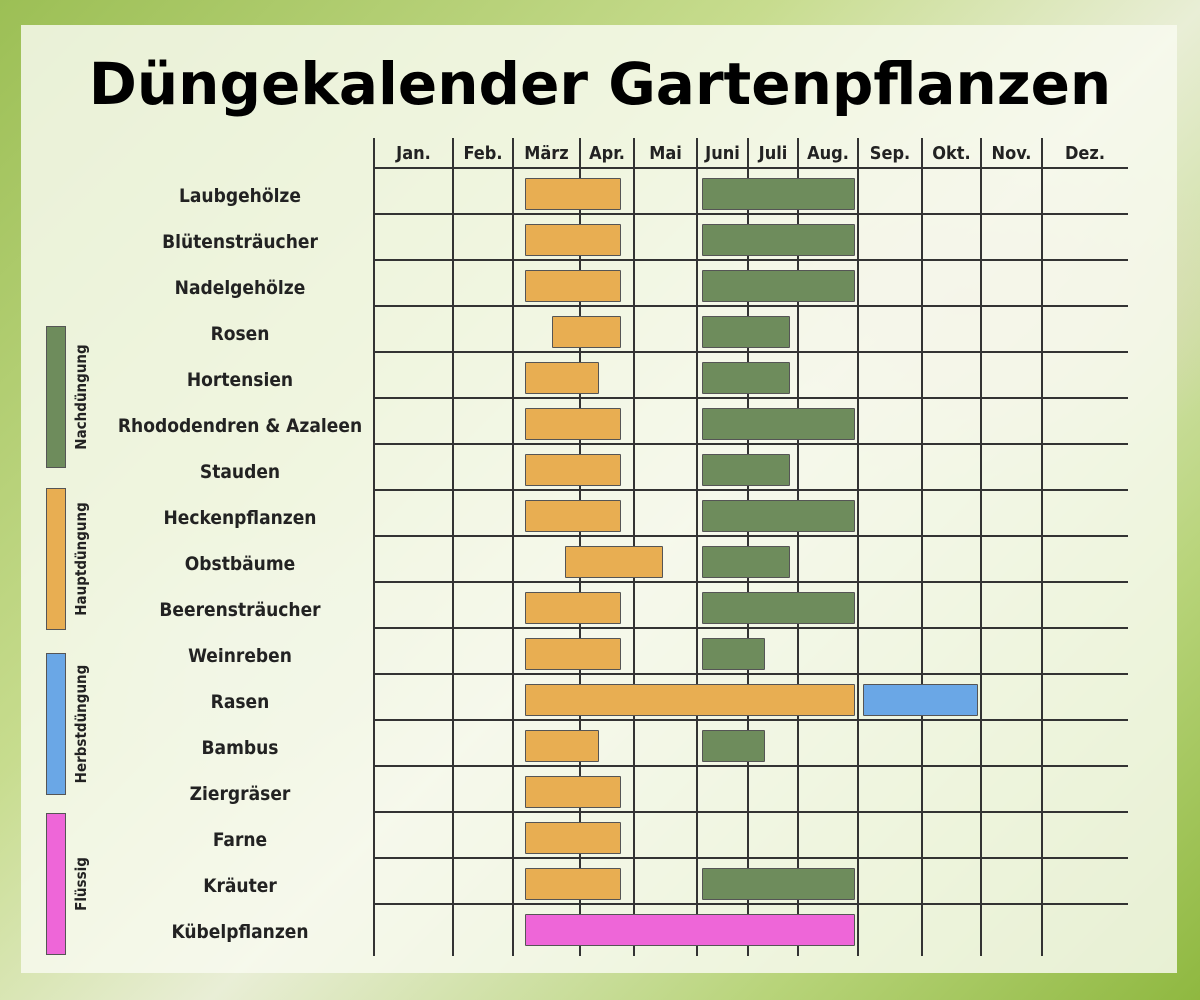 The width and height of the screenshot is (1200, 1000). What do you see at coordinates (920, 700) in the screenshot?
I see `autumn-fertilizing-bar` at bounding box center [920, 700].